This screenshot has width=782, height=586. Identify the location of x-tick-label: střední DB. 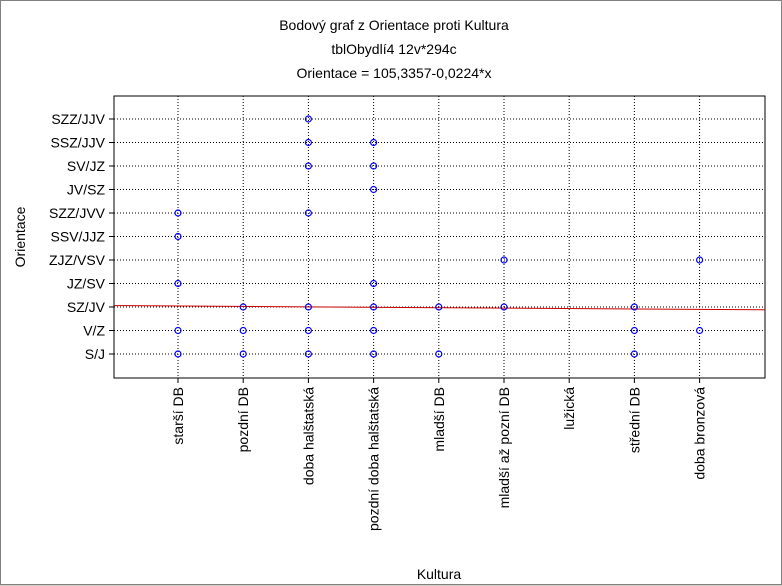
(634, 420).